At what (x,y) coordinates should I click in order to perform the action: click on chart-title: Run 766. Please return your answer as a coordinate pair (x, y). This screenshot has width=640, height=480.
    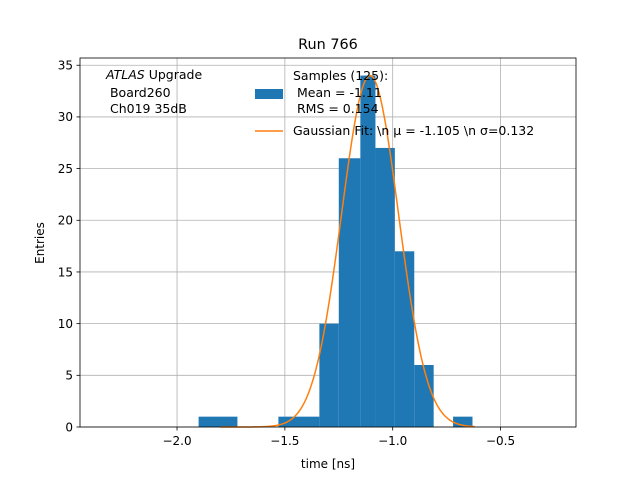
    Looking at the image, I should click on (328, 45).